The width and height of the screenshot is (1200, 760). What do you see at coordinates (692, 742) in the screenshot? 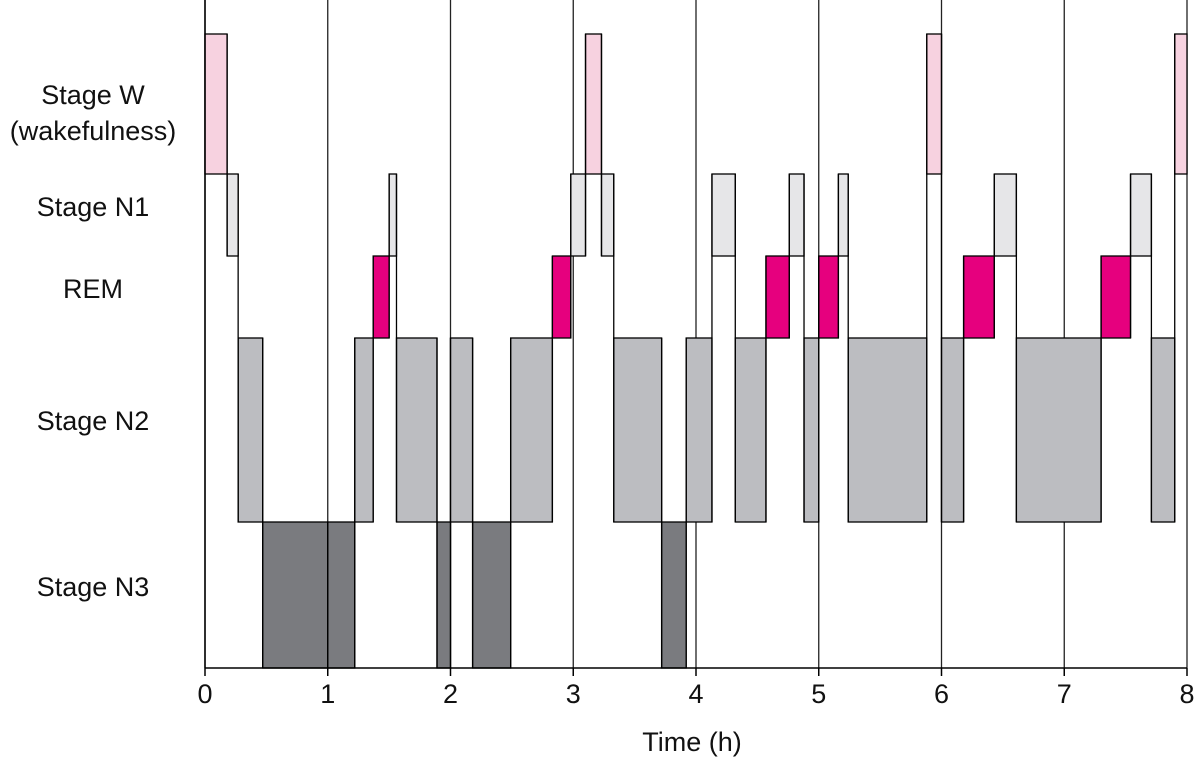
I see `x-axis-title: Time (h)` at bounding box center [692, 742].